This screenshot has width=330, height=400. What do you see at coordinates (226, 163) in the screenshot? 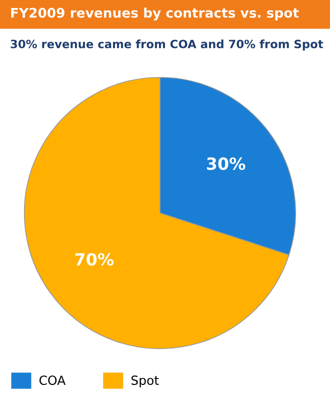
I see `data-label: 30%` at bounding box center [226, 163].